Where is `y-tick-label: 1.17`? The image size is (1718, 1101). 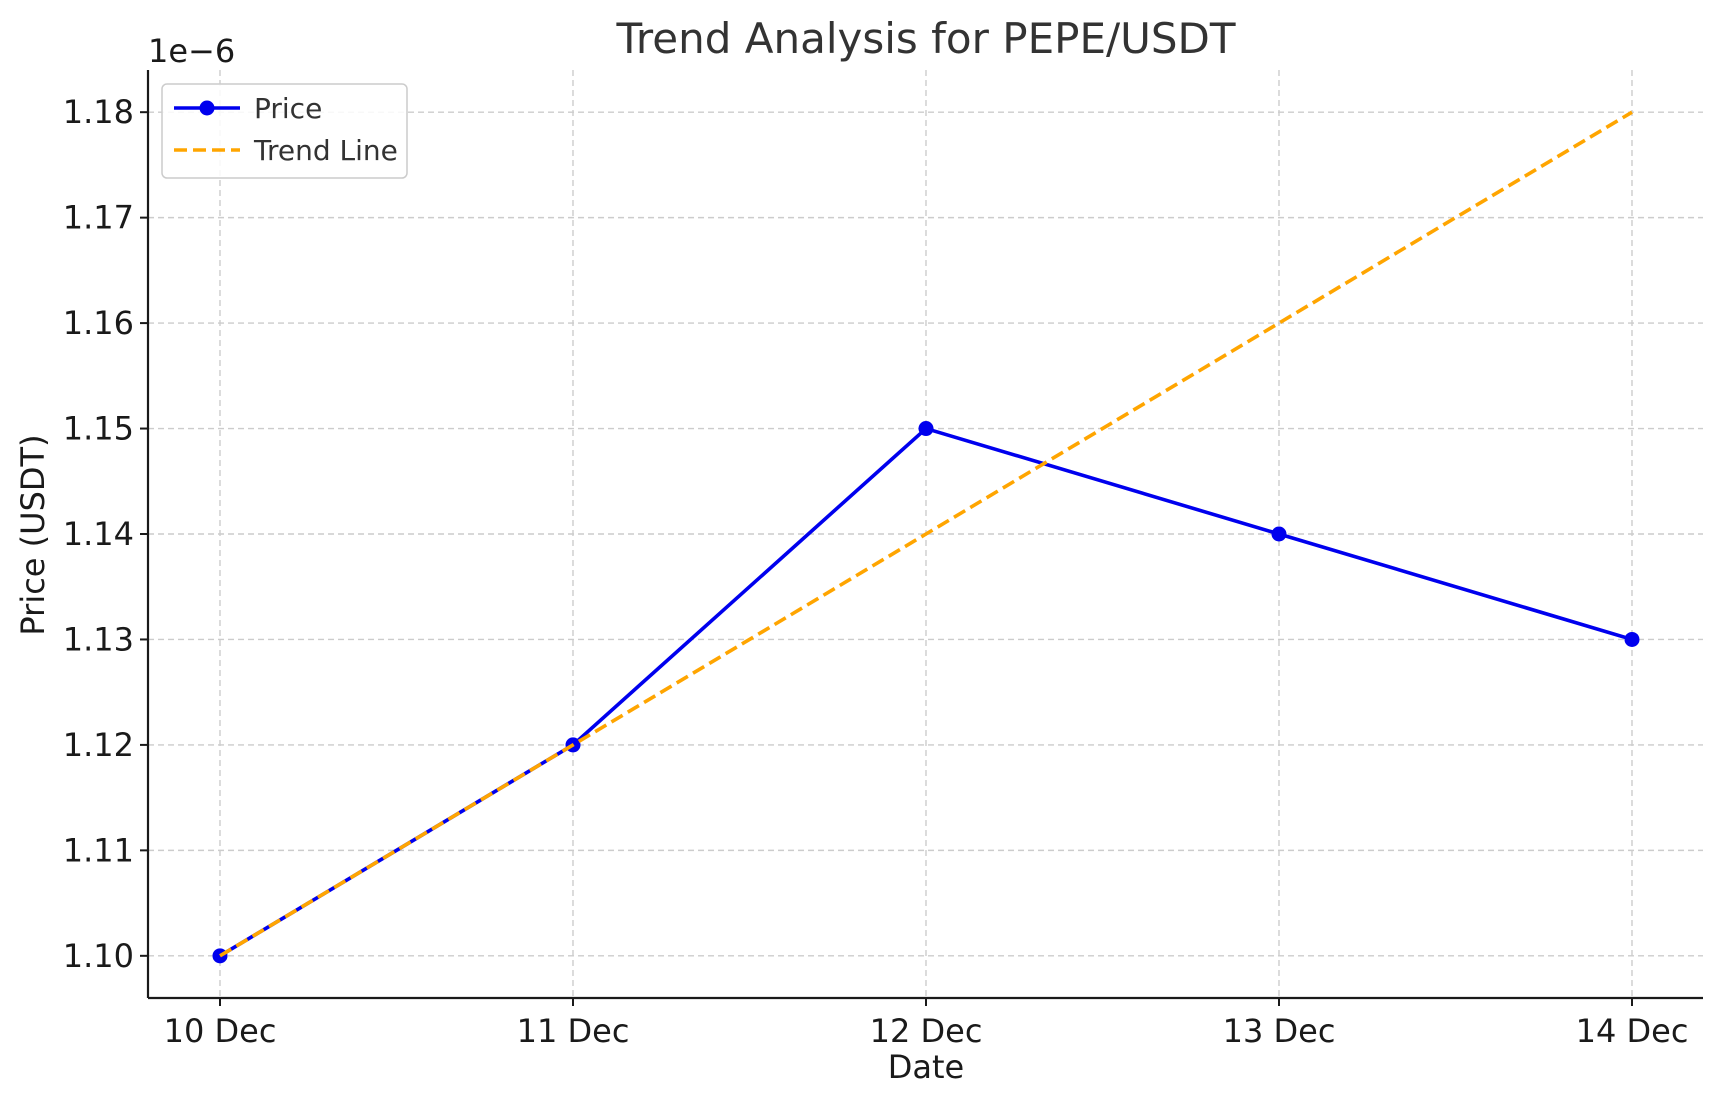 y-tick-label: 1.17 is located at coordinates (98, 218).